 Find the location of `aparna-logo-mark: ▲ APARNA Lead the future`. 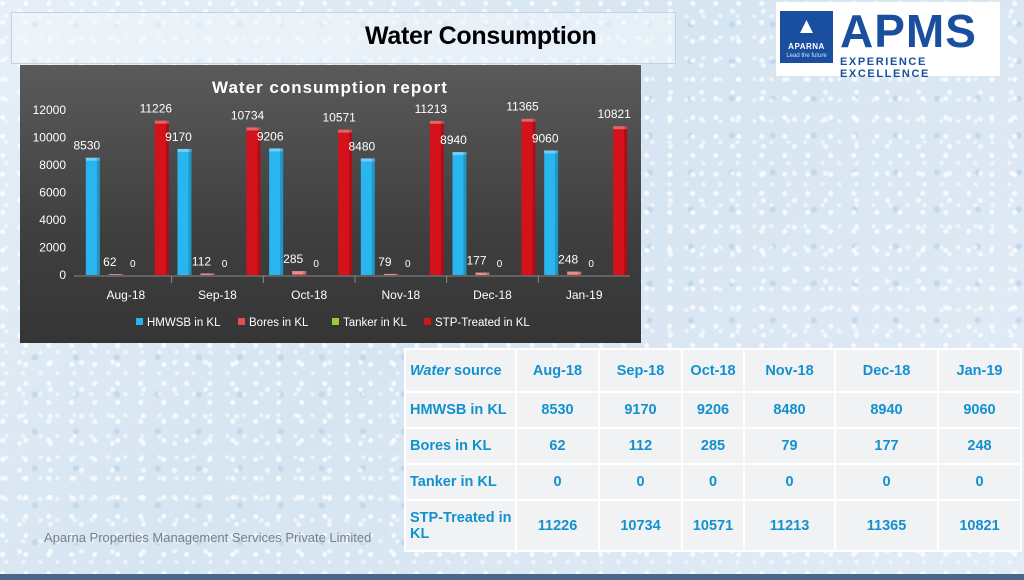

aparna-logo-mark: ▲ APARNA Lead the future is located at coordinates (806, 37).